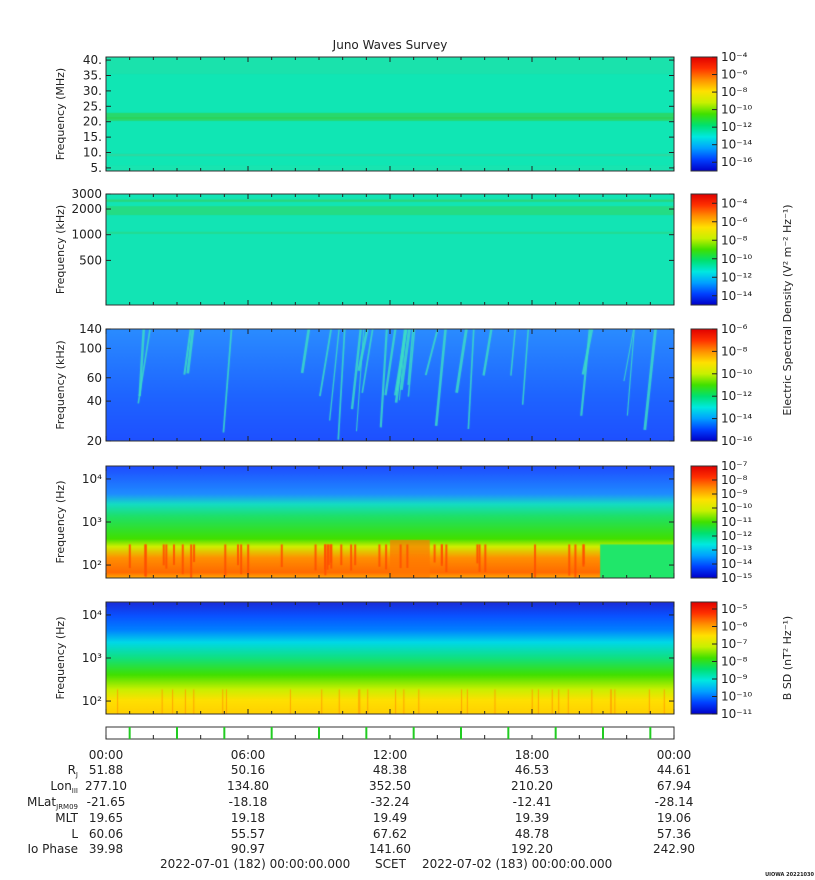 This screenshot has height=880, width=815. What do you see at coordinates (532, 770) in the screenshot?
I see `ephemeris-value: 46.53` at bounding box center [532, 770].